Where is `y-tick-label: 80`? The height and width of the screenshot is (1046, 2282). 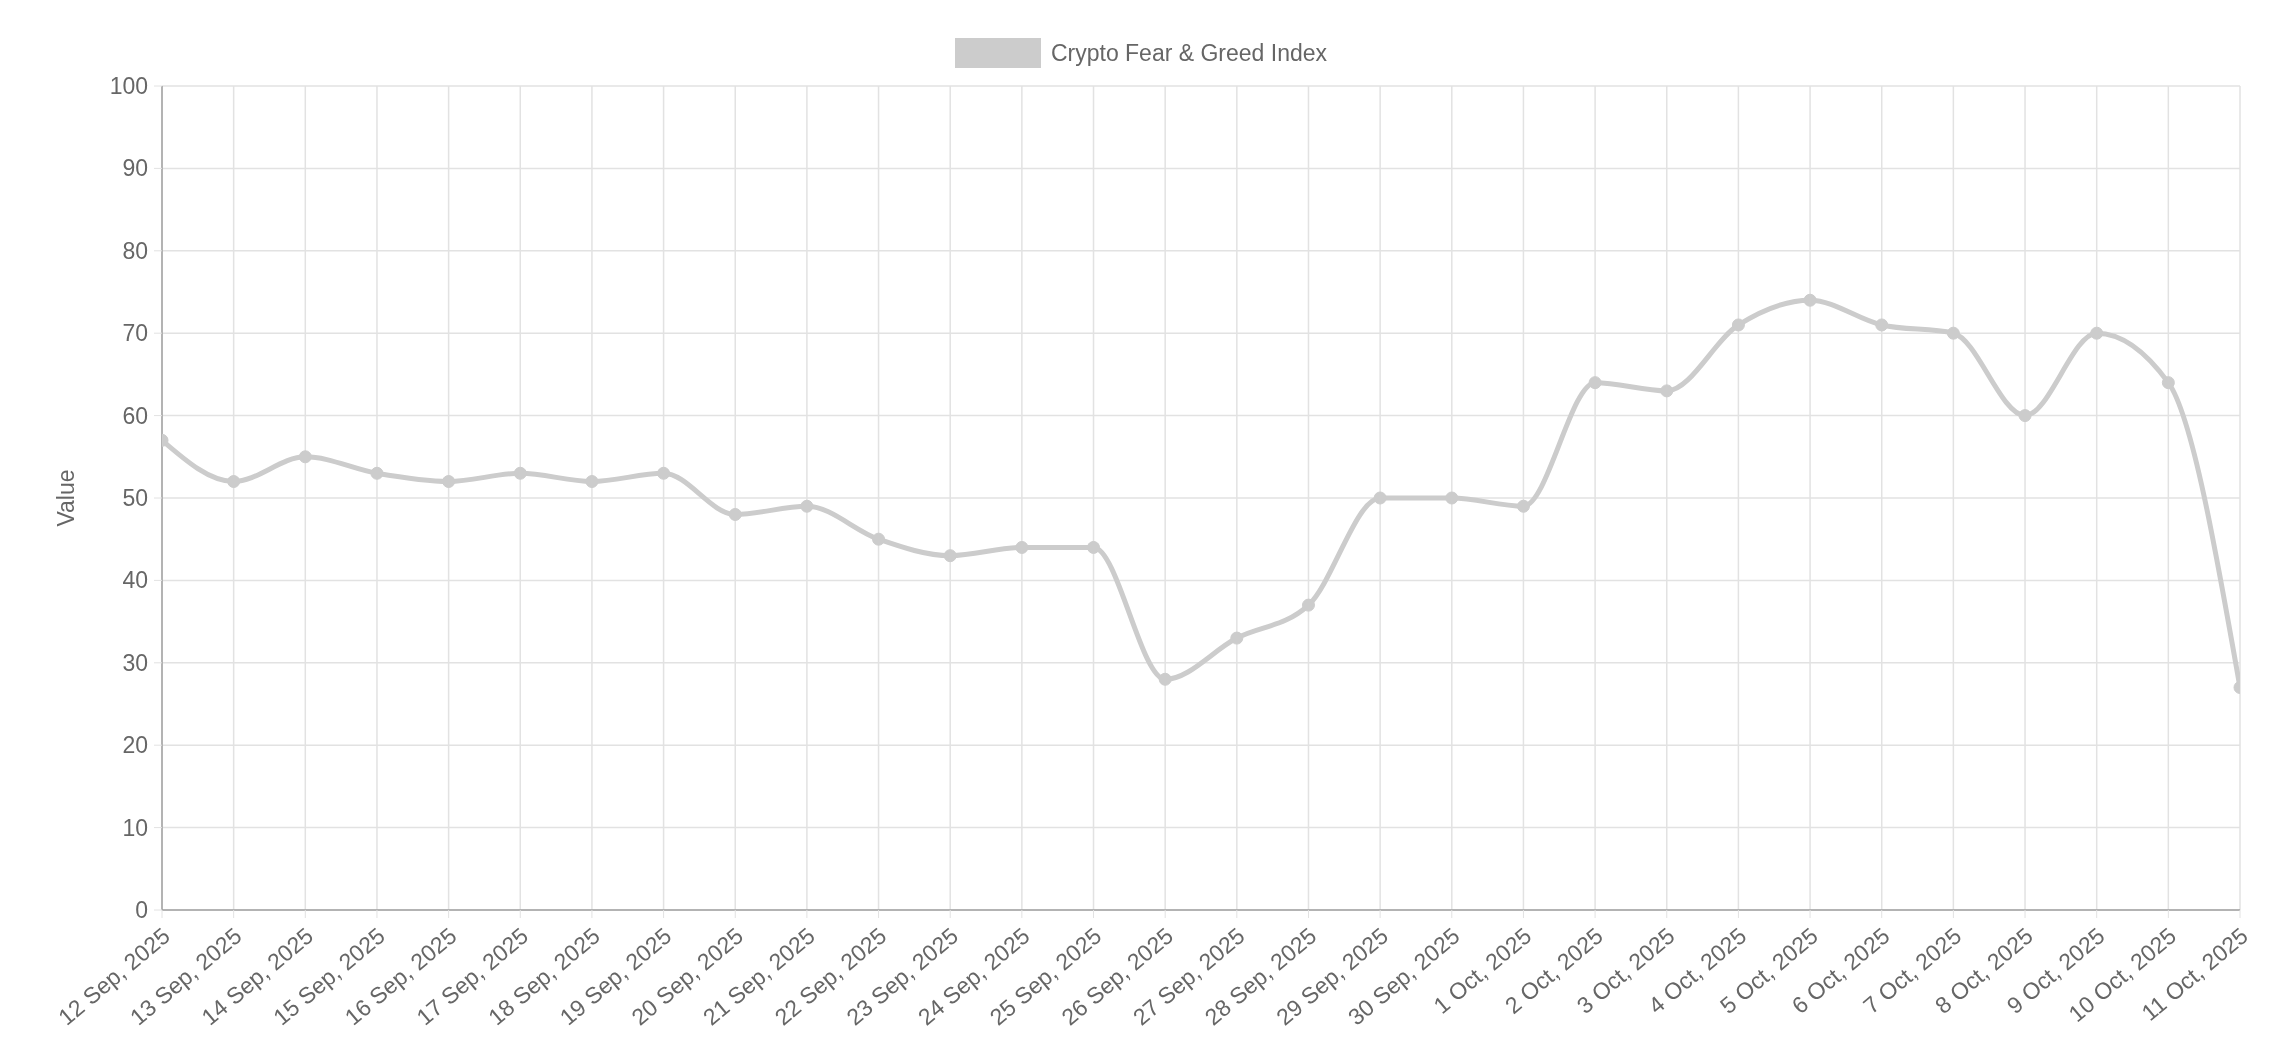 y-tick-label: 80 is located at coordinates (135, 250).